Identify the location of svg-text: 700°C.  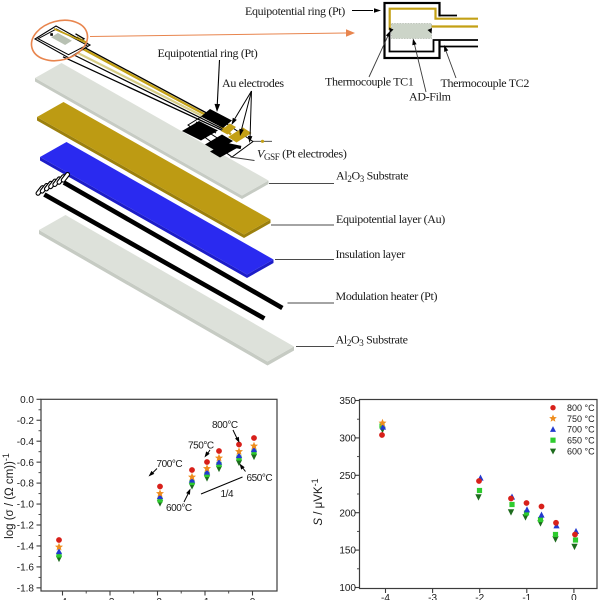
(170, 464).